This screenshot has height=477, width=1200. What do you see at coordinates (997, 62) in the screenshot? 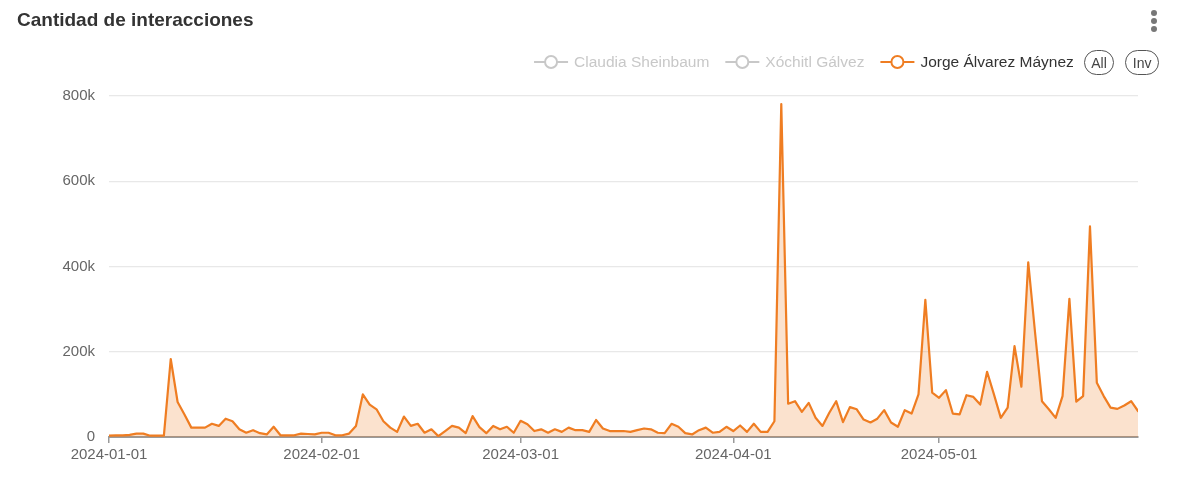
I see `legend-label: Jorge Álvarez Máynez` at bounding box center [997, 62].